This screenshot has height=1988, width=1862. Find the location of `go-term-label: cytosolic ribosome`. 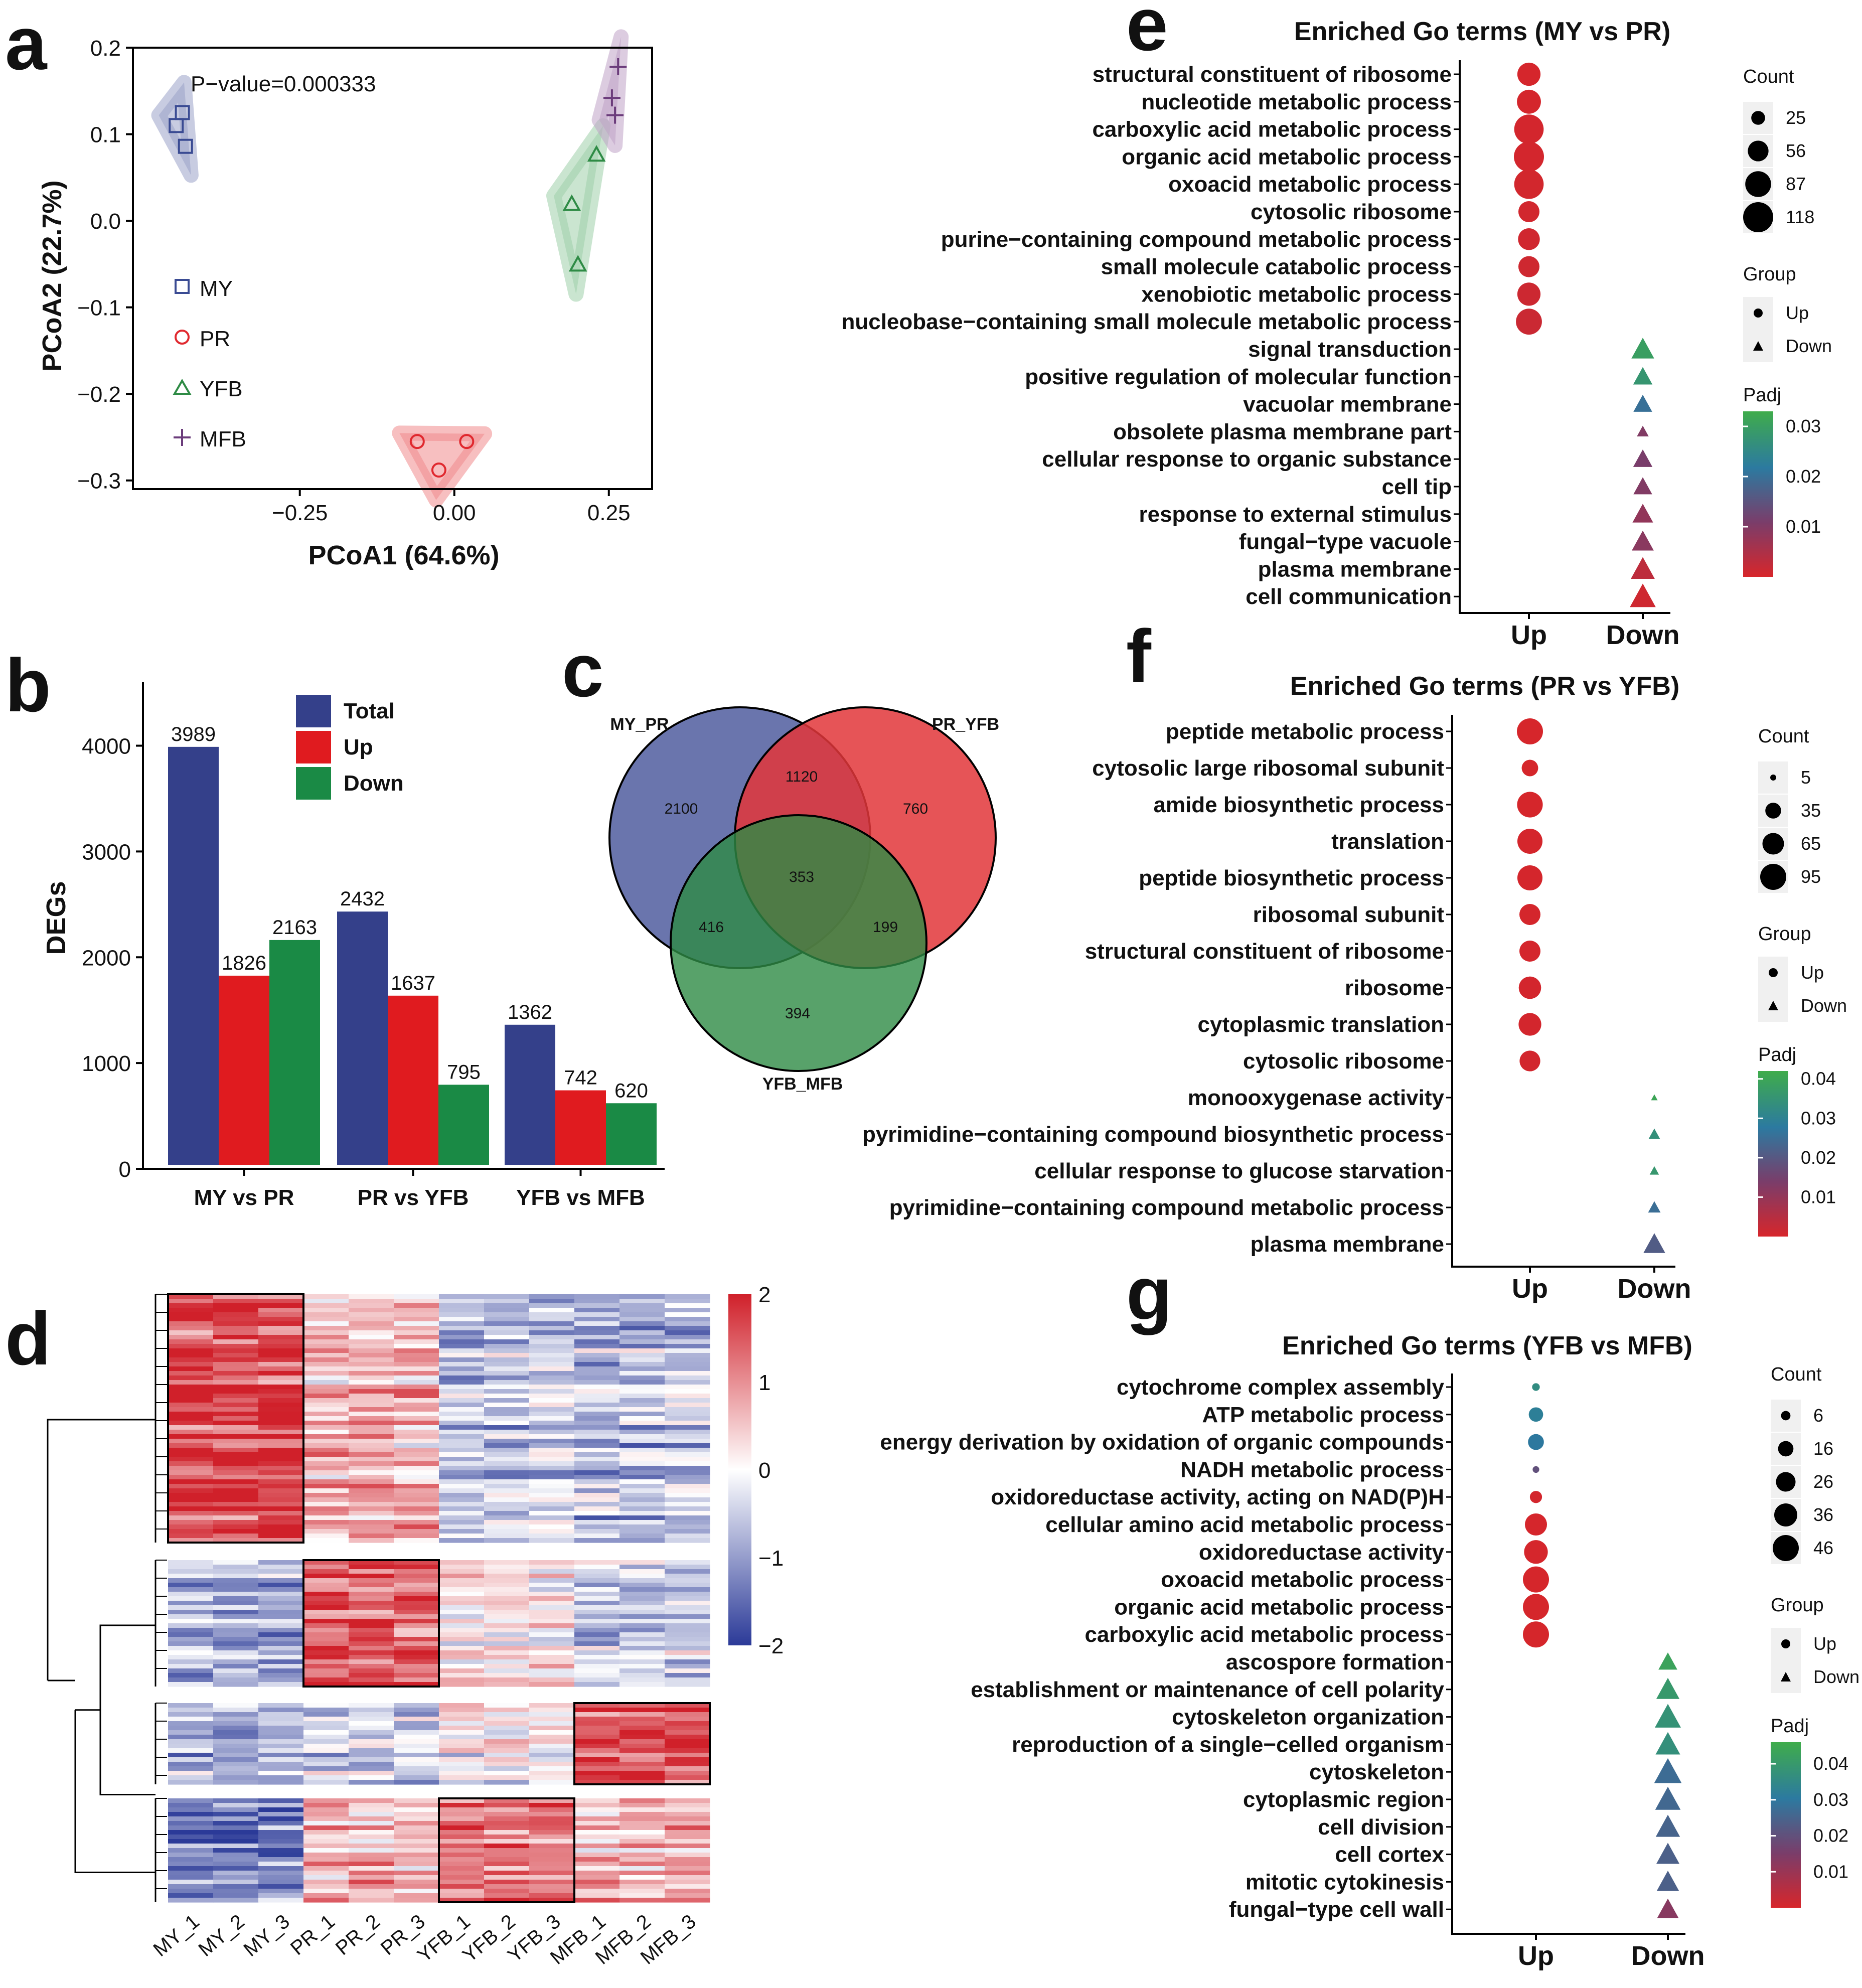

go-term-label: cytosolic ribosome is located at coordinates (1344, 1061).